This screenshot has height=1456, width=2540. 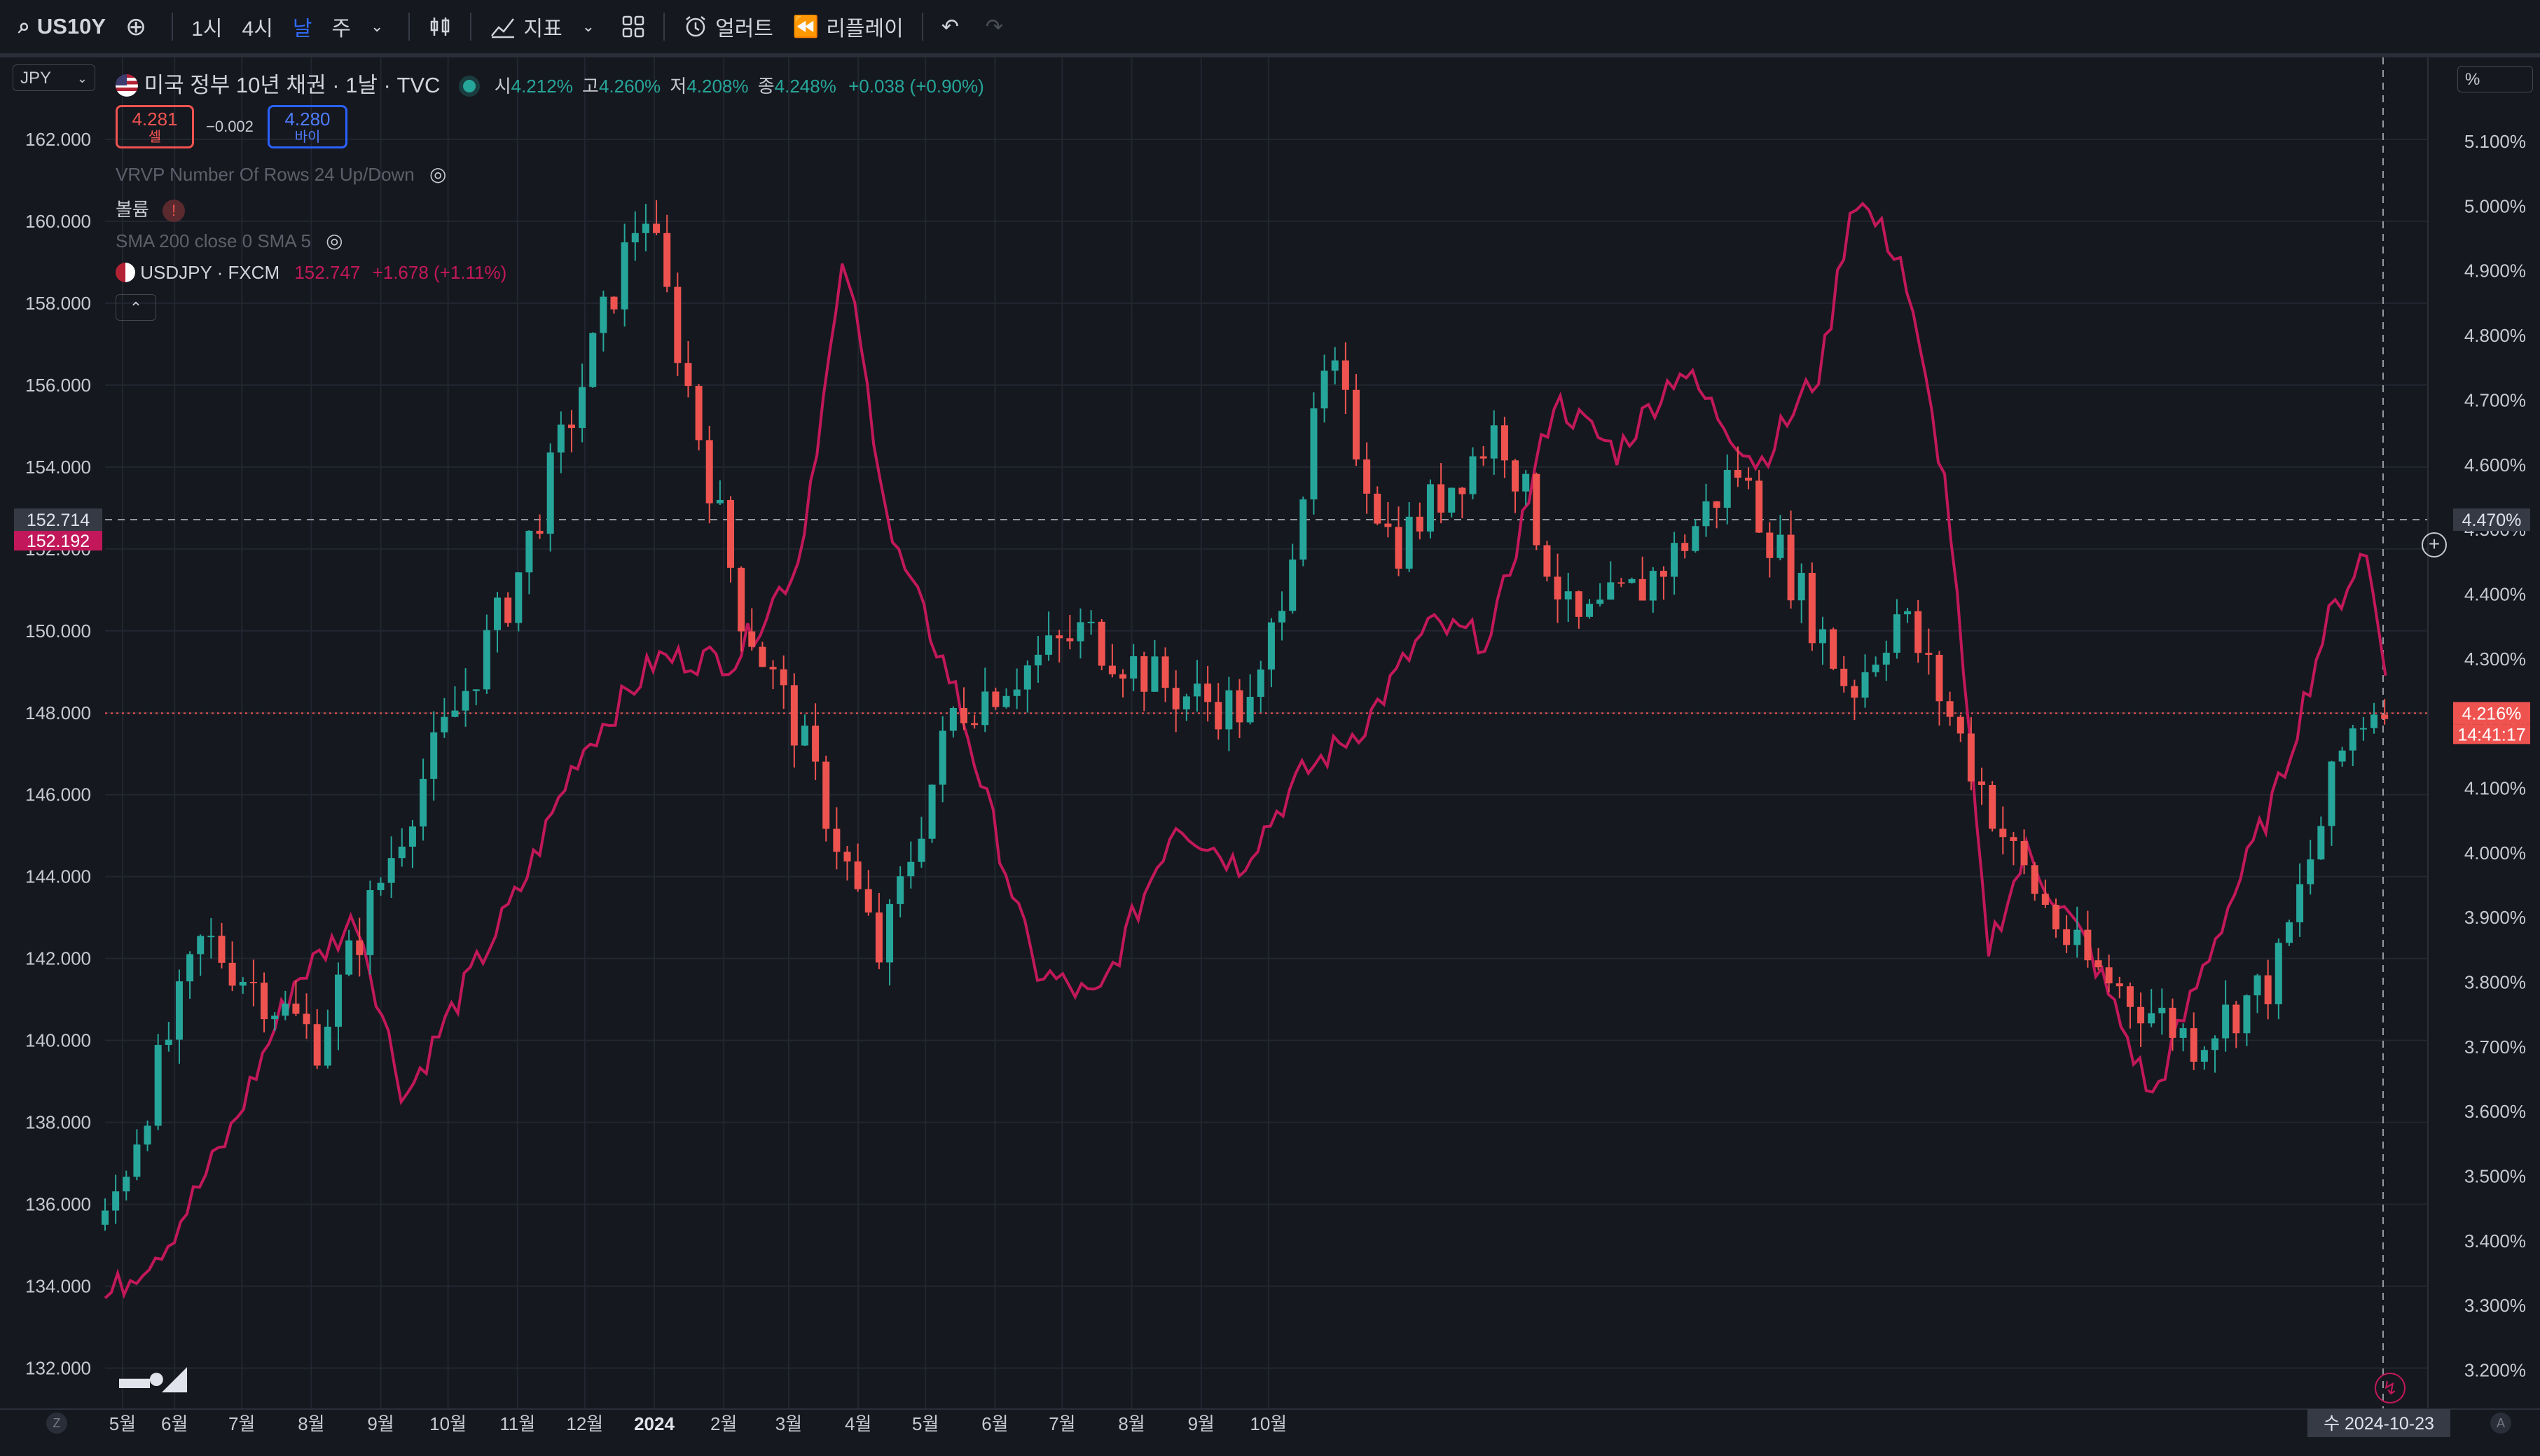 I want to click on chart-type-button, so click(x=440, y=26).